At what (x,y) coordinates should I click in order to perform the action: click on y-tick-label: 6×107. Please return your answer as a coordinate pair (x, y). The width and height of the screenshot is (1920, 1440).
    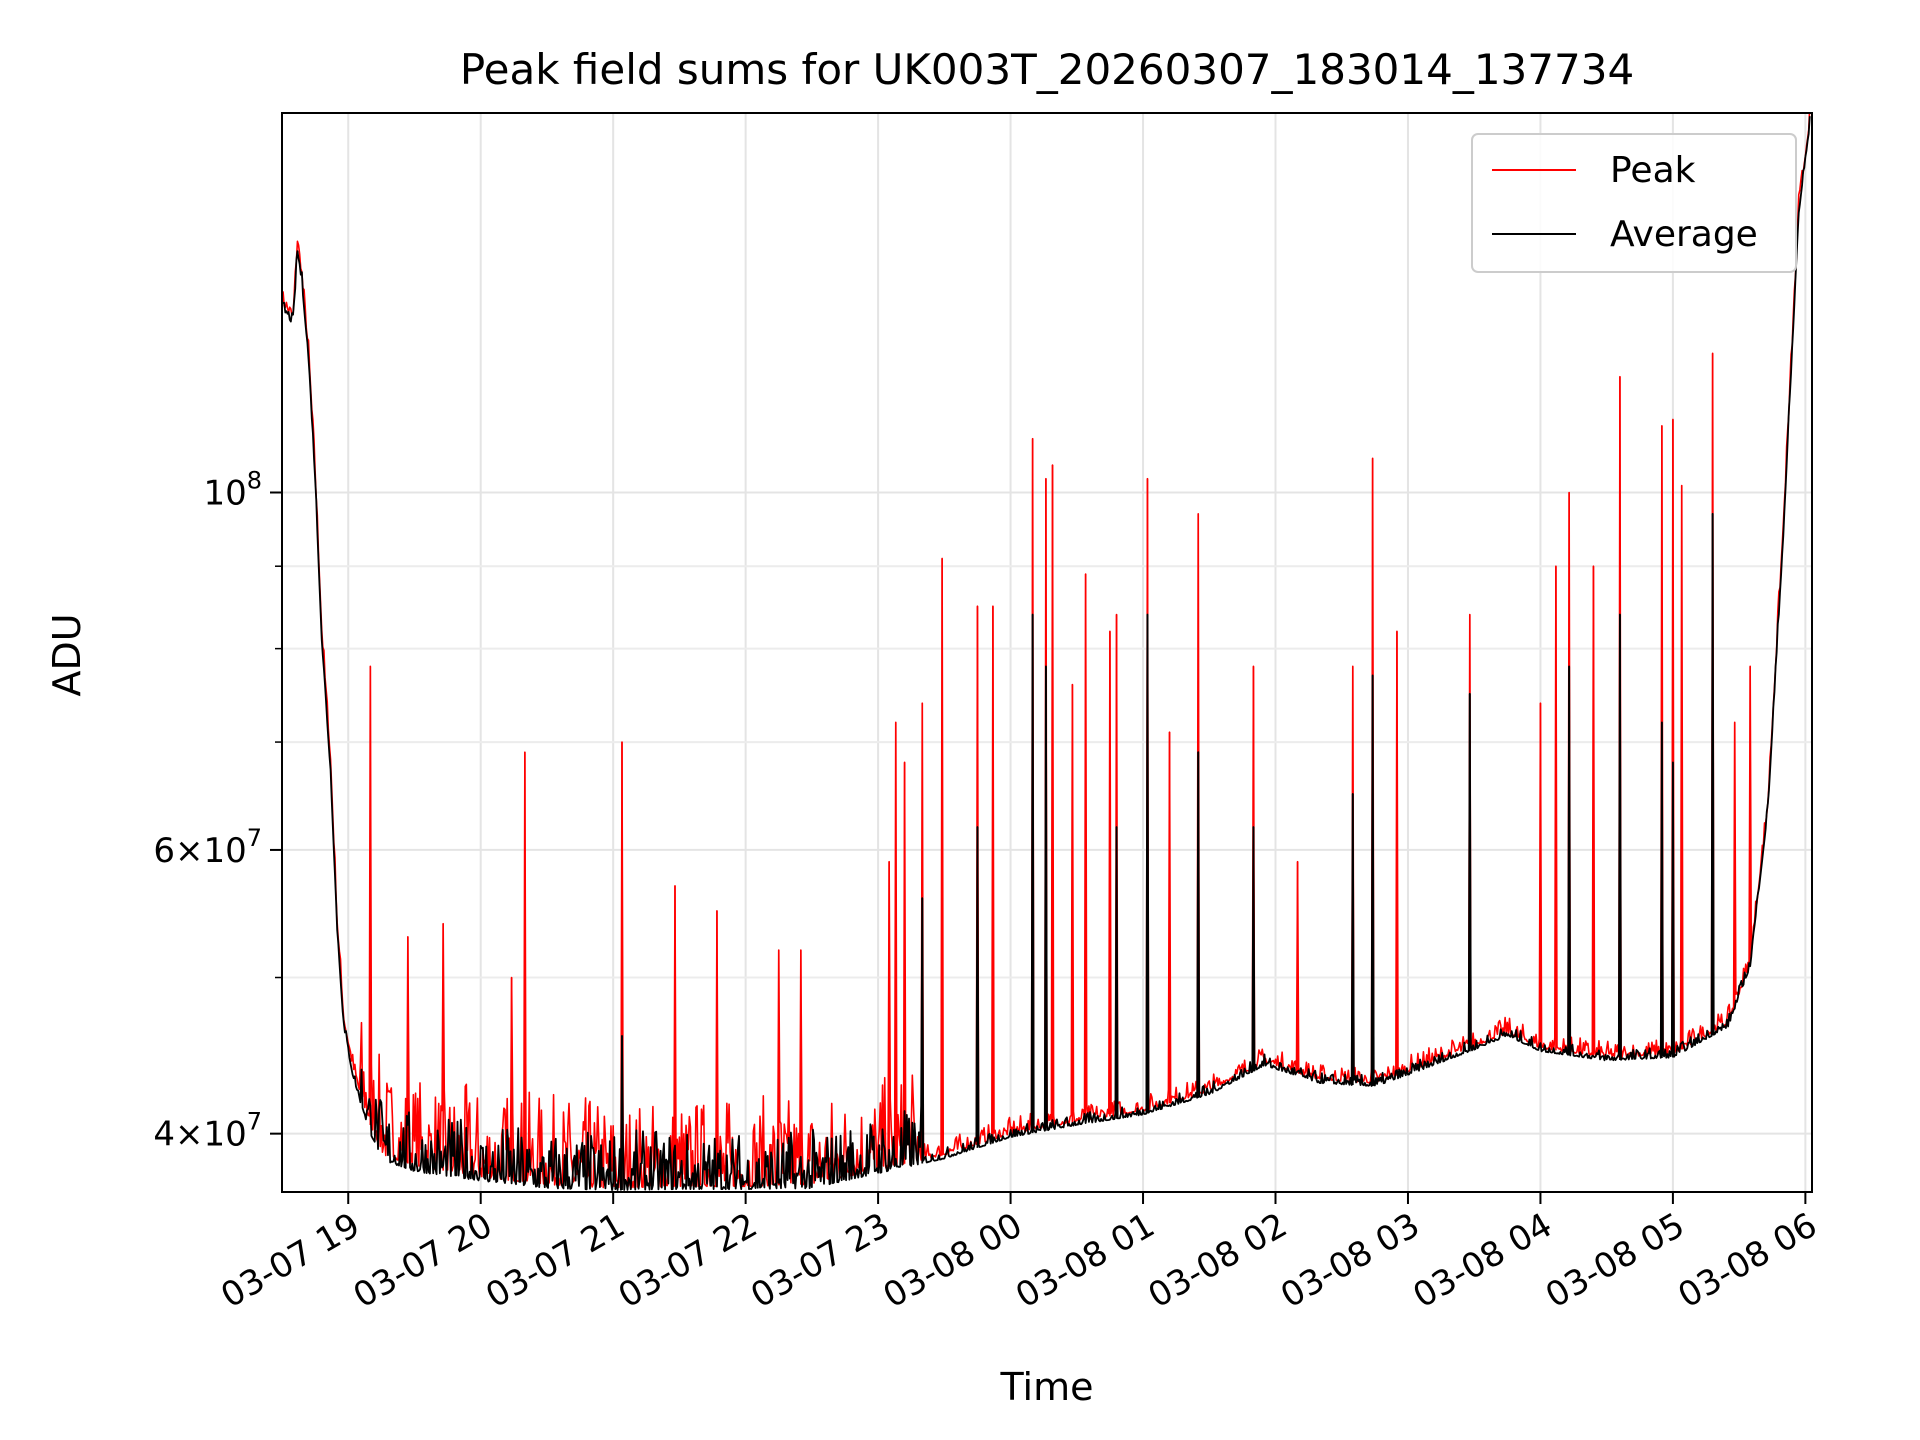
    Looking at the image, I should click on (207, 847).